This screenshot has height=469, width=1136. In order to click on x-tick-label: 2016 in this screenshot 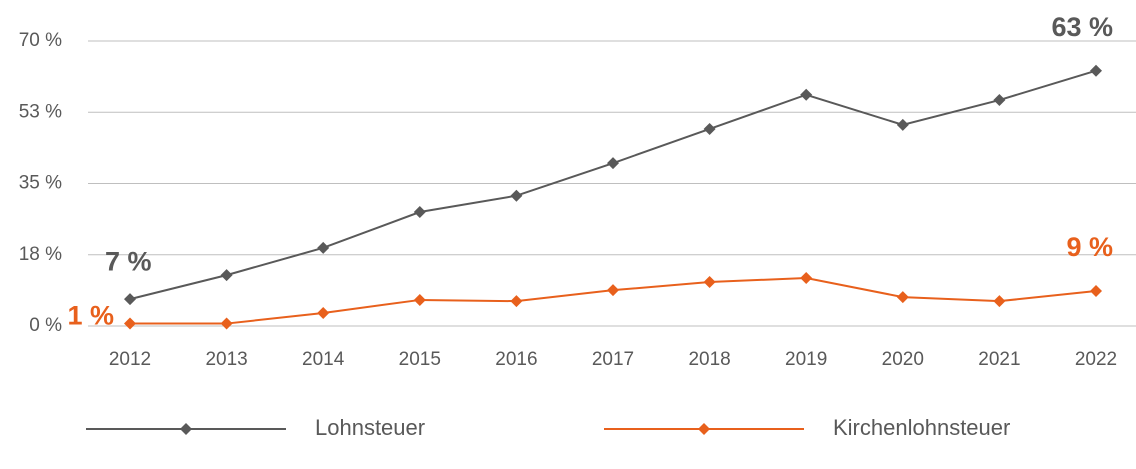, I will do `click(516, 359)`.